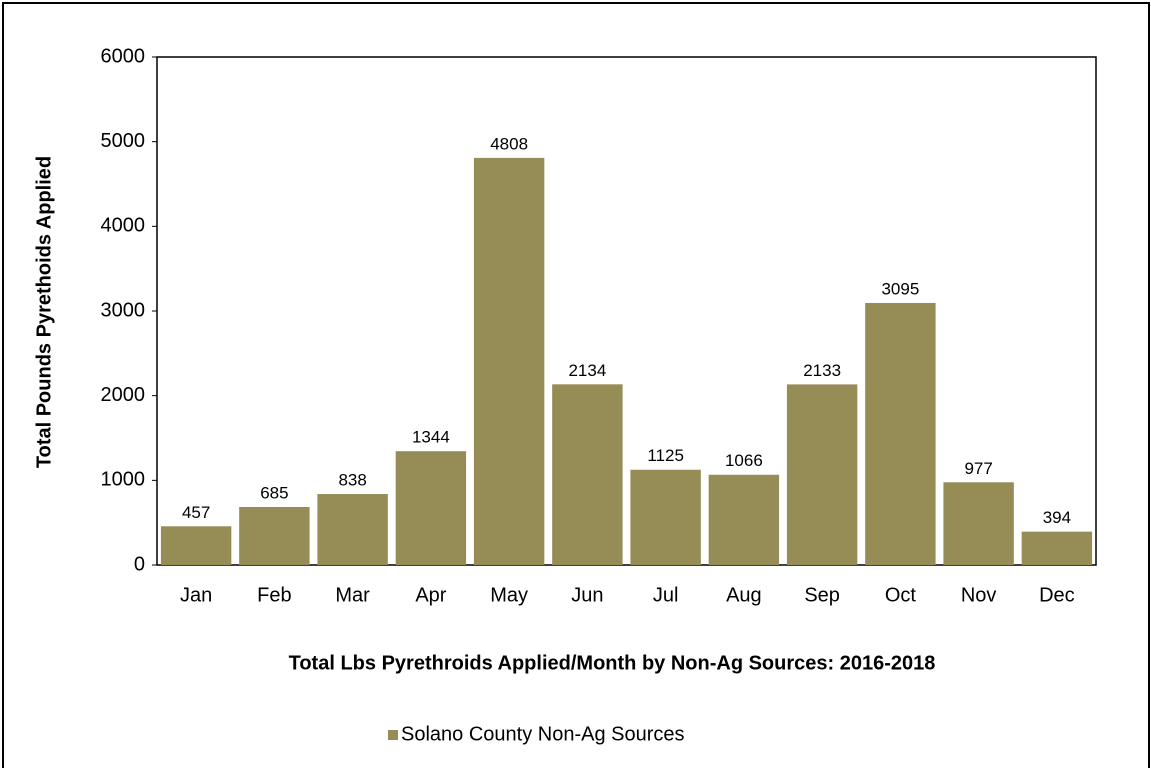 The image size is (1151, 768). Describe the element at coordinates (744, 595) in the screenshot. I see `x-tick-label: Aug` at that location.